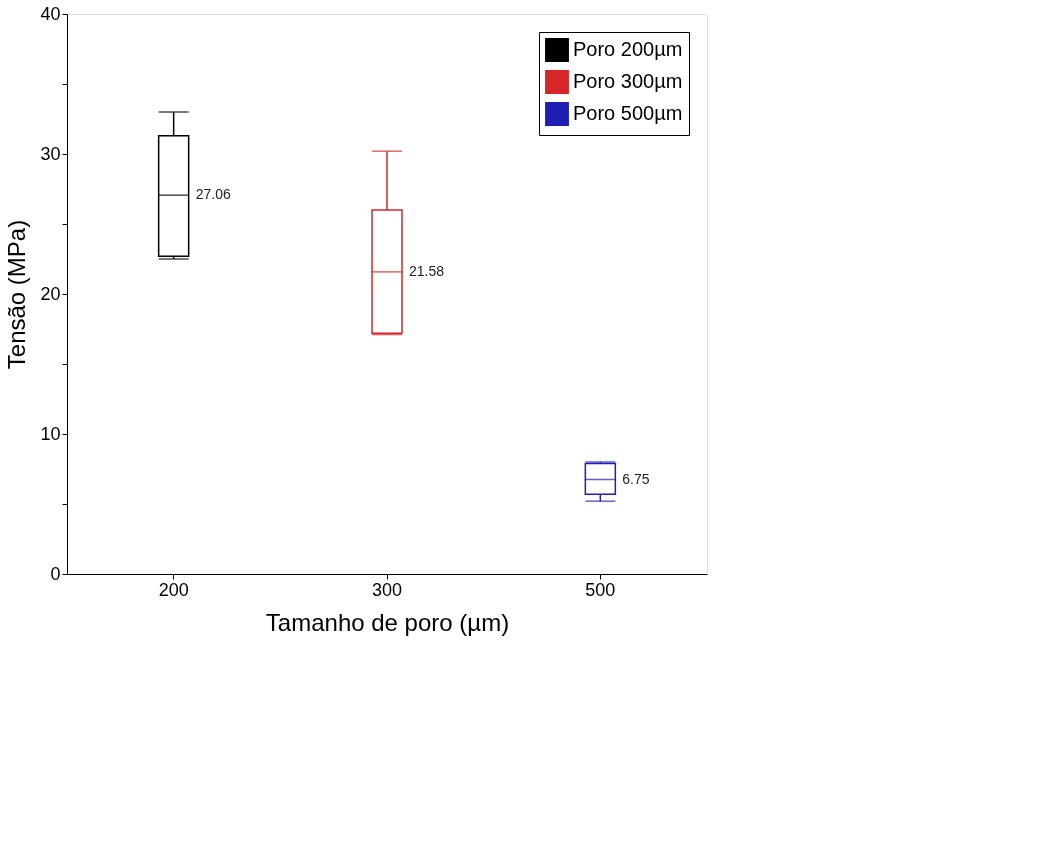 The height and width of the screenshot is (841, 1040). Describe the element at coordinates (50, 153) in the screenshot. I see `y-tick-label: 30` at that location.